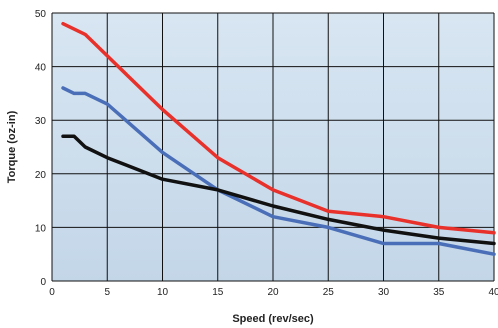 This screenshot has width=498, height=328. Describe the element at coordinates (439, 292) in the screenshot. I see `x-tick-label: 35` at that location.